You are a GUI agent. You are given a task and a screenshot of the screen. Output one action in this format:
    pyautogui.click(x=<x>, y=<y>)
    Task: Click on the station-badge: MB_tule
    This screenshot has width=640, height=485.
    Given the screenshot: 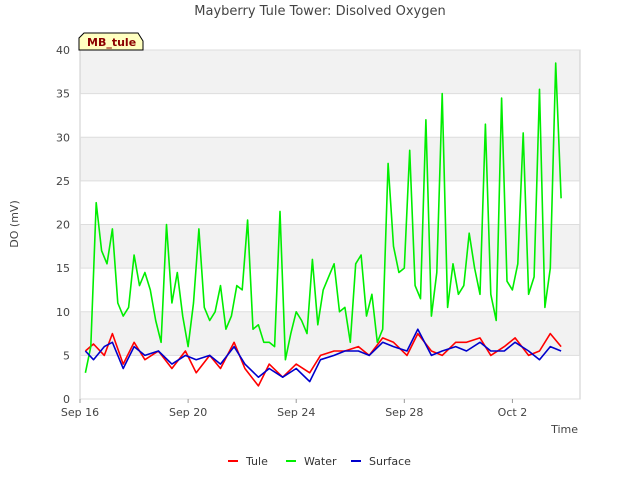 What is the action you would take?
    pyautogui.click(x=111, y=41)
    